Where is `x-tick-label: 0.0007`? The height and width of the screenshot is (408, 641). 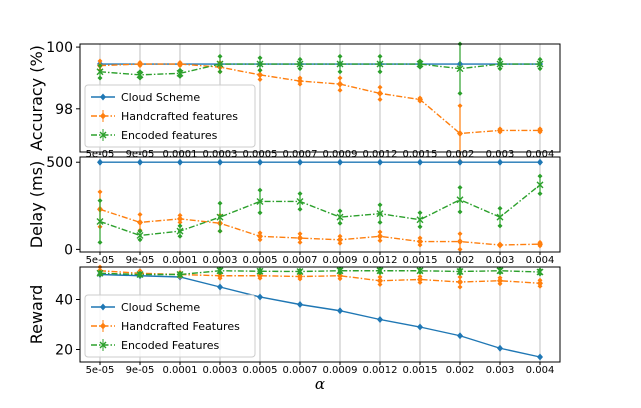
x-tick-label: 0.0007 is located at coordinates (300, 154).